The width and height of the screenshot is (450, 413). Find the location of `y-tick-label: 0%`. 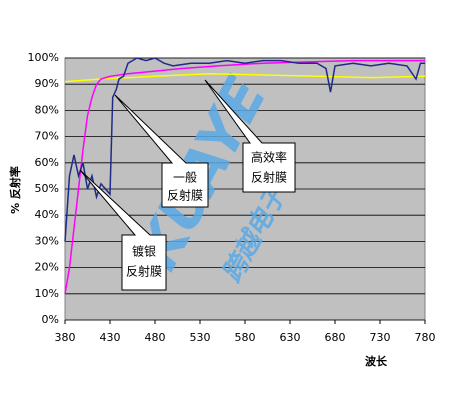

y-tick-label: 0% is located at coordinates (50, 319).